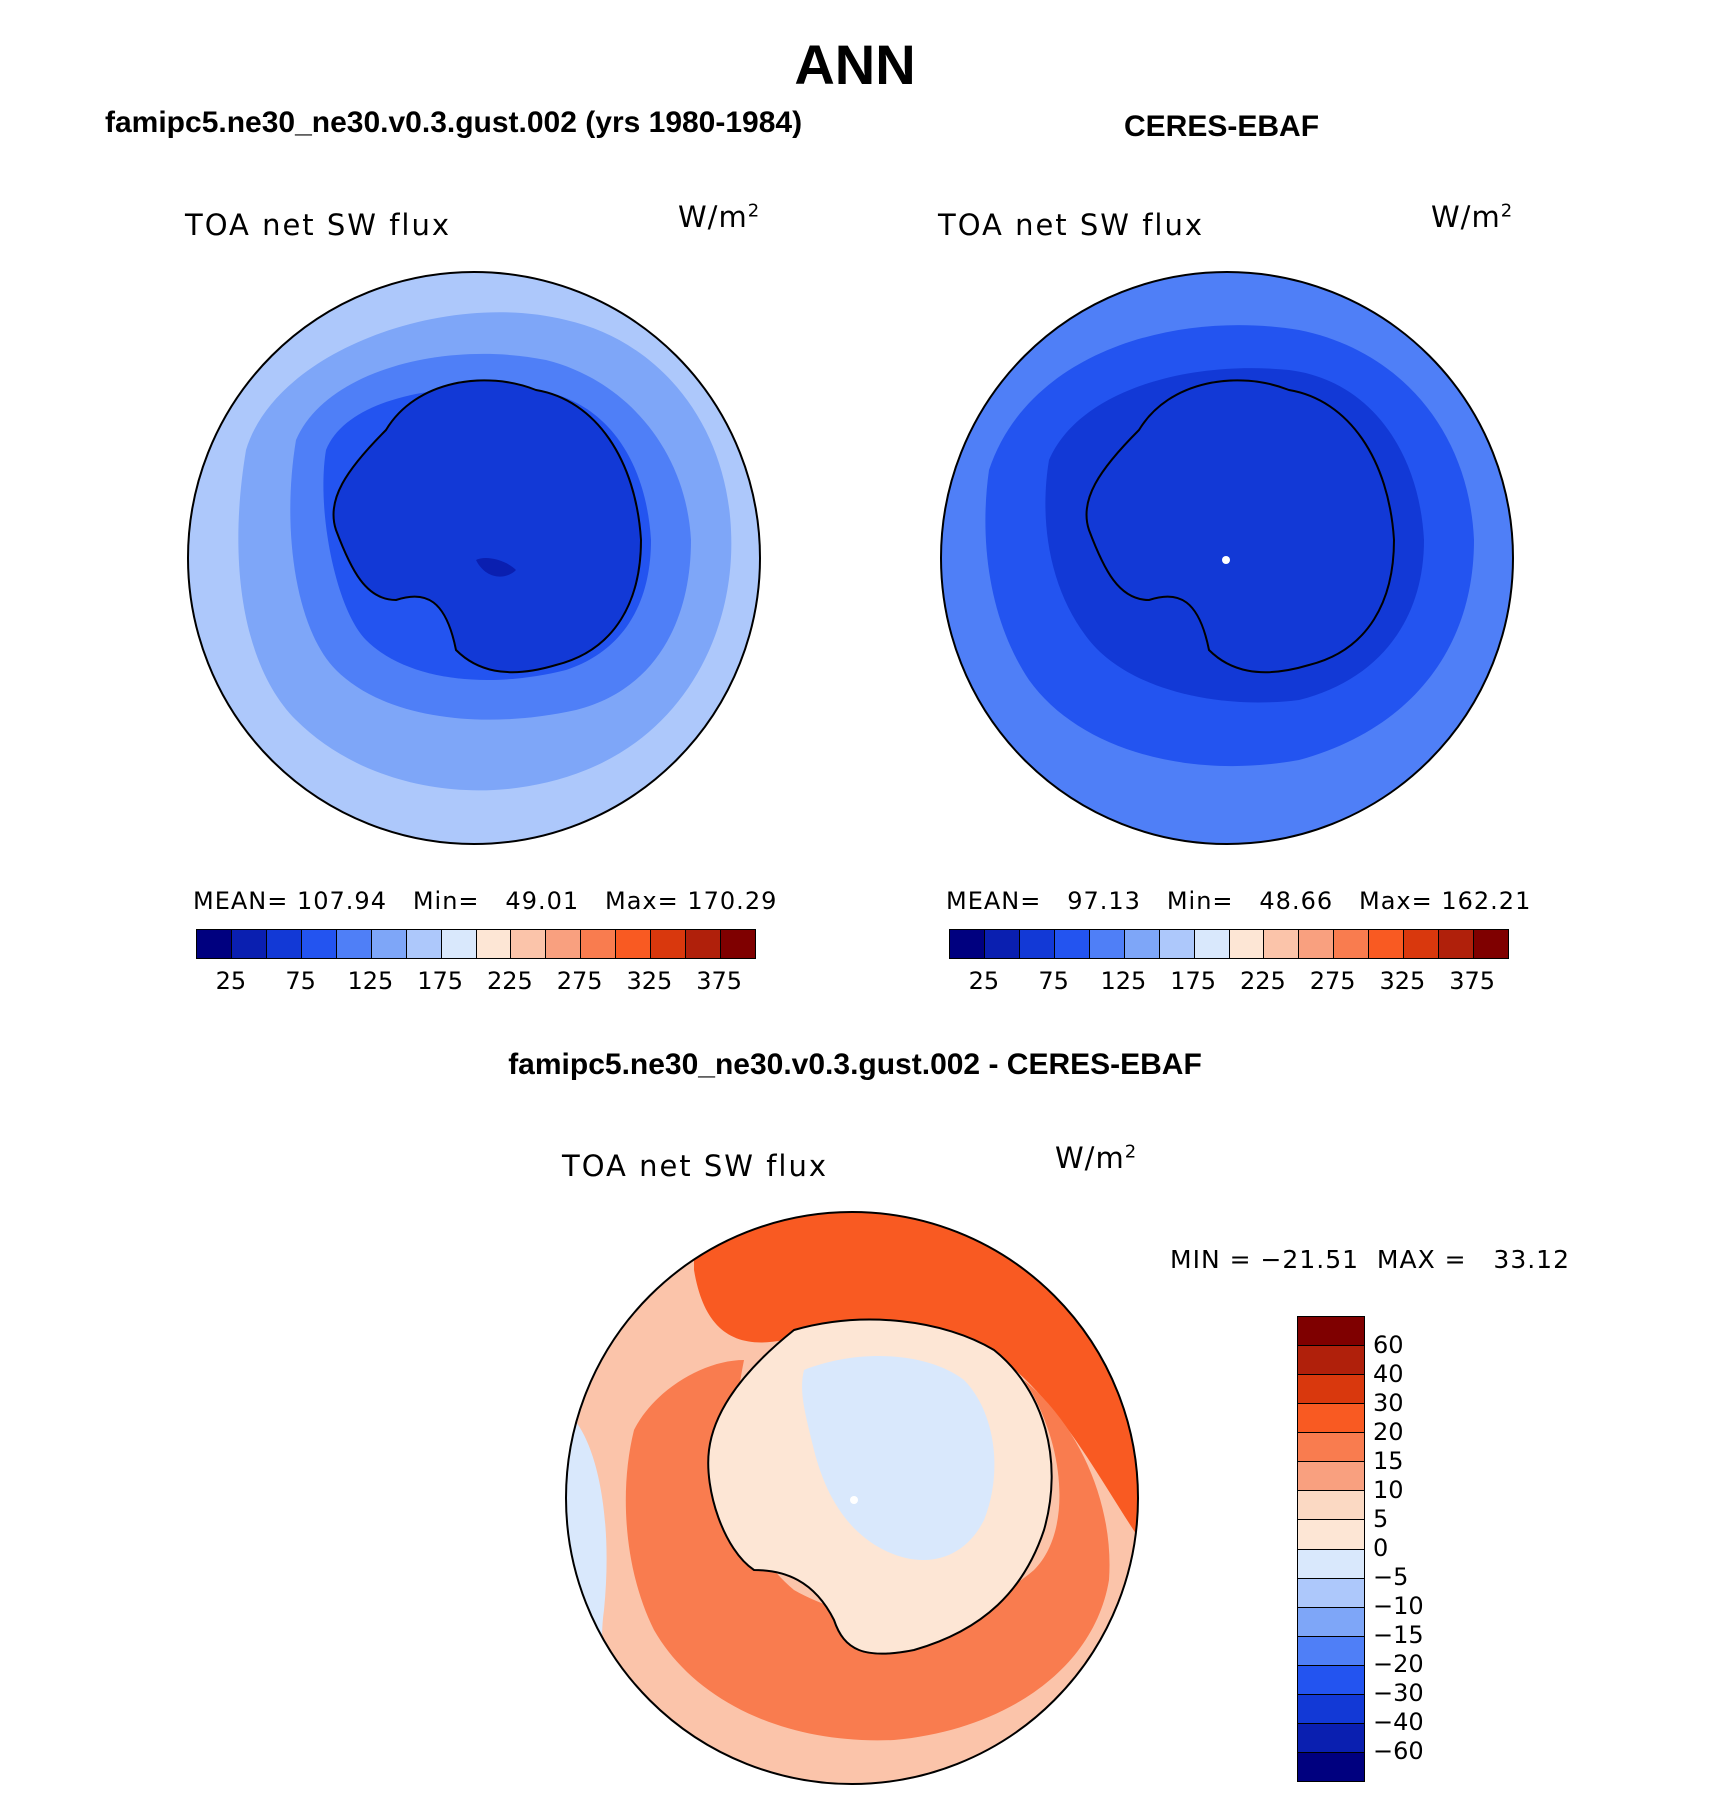 The image size is (1710, 1801). I want to click on model-unit-label: W/m2, so click(719, 217).